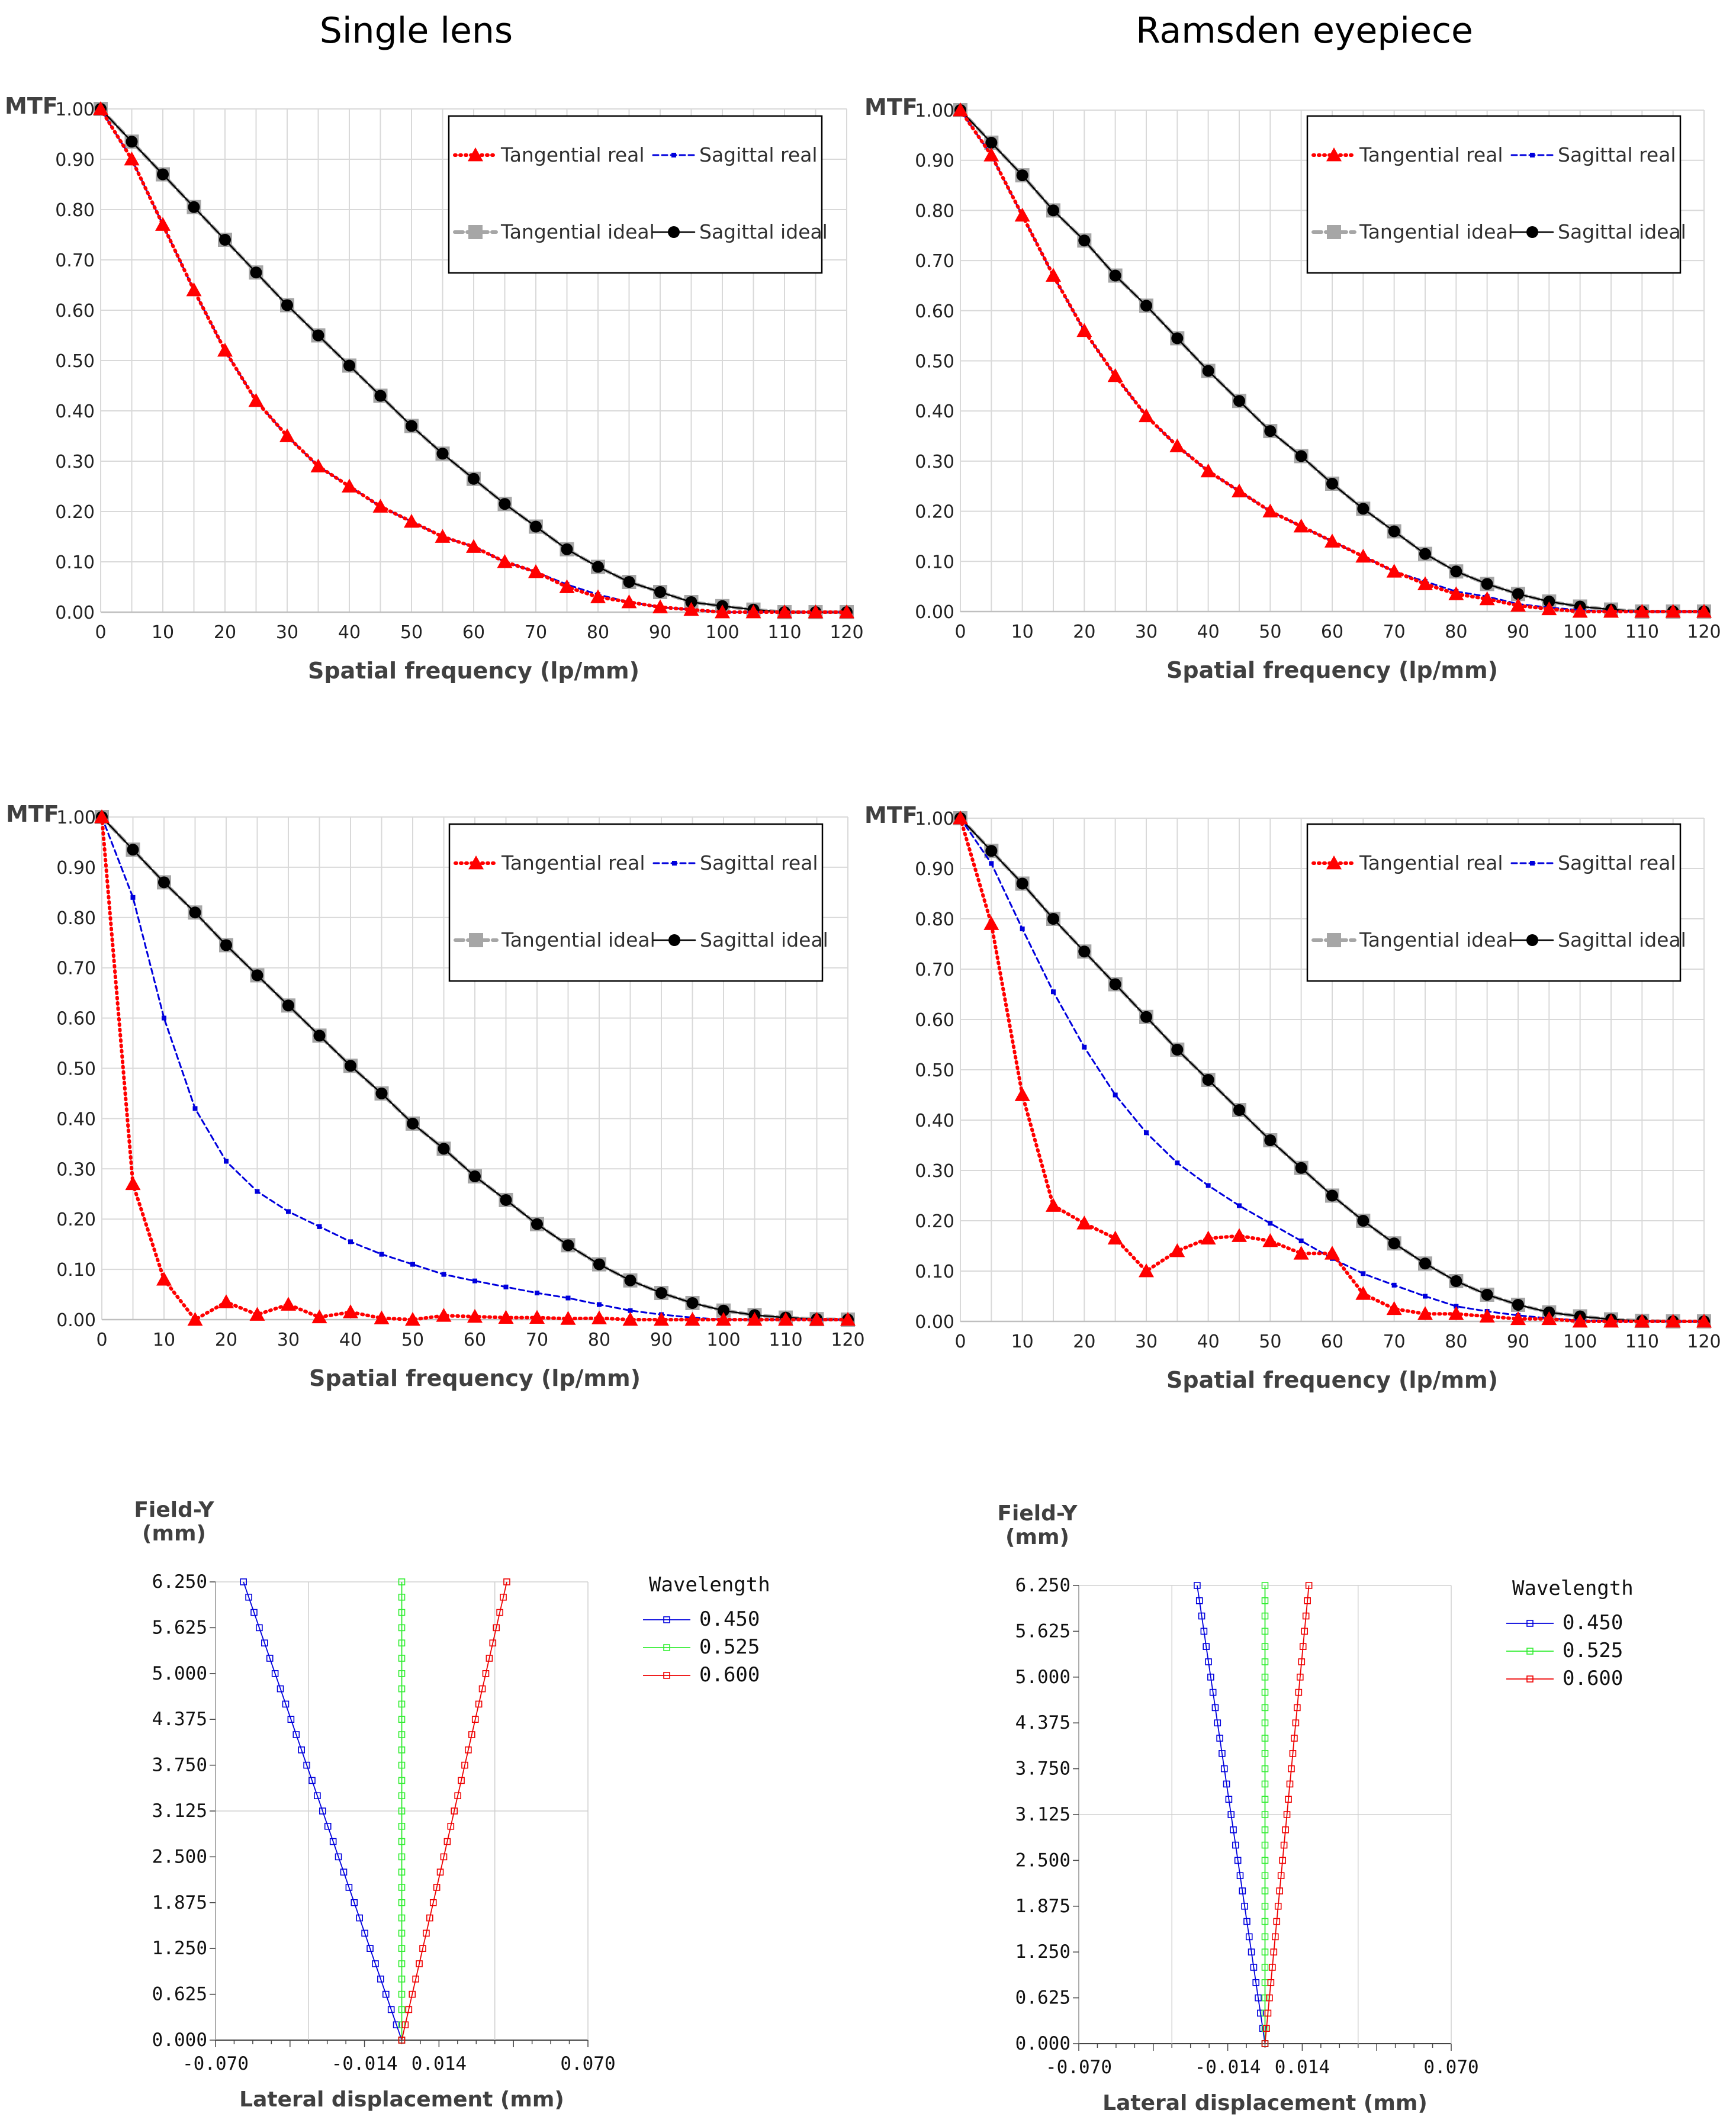 This screenshot has height=2123, width=1736. Describe the element at coordinates (1022, 632) in the screenshot. I see `x-tick-label: 10` at that location.